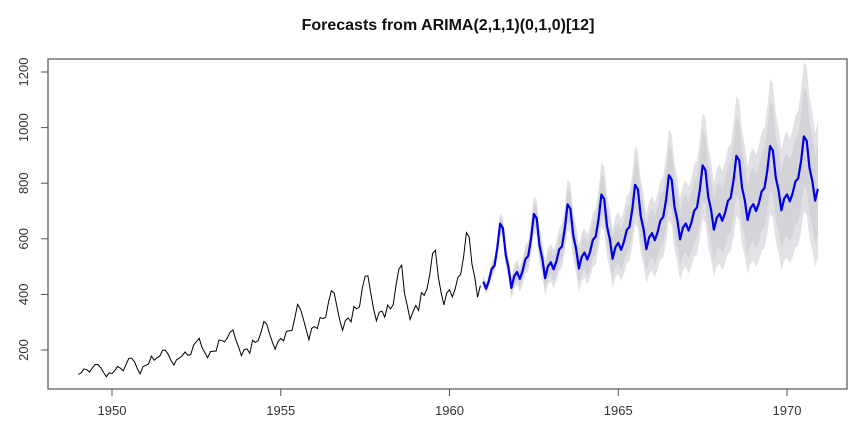  I want to click on x-axis: 1950 1955 1960 1965 1970, so click(450, 403).